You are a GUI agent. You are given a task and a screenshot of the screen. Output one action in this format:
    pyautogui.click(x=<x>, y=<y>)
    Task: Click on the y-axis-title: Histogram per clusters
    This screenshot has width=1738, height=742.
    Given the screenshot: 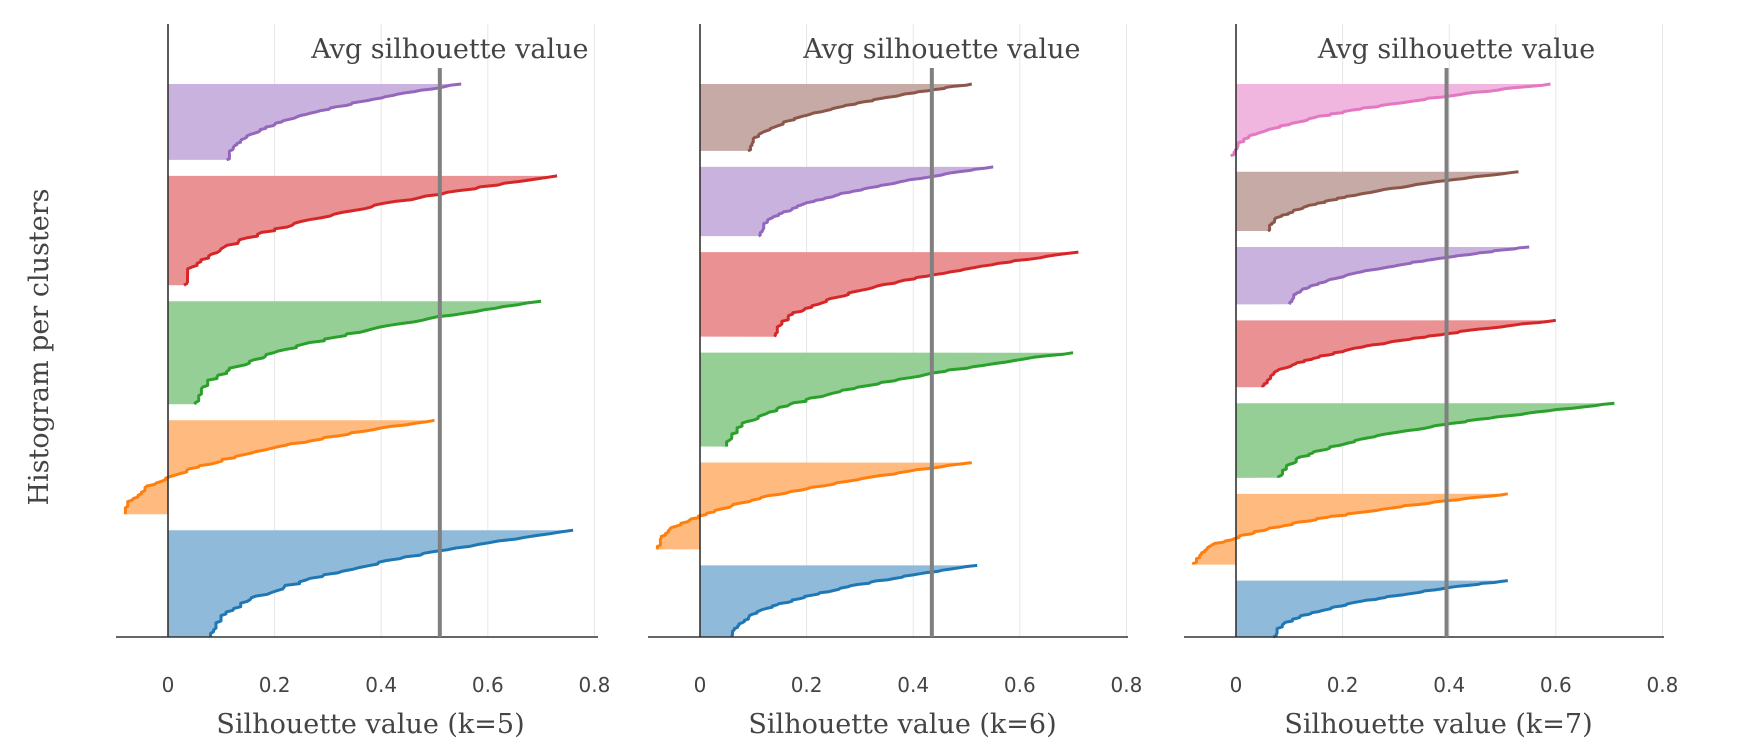 What is the action you would take?
    pyautogui.click(x=39, y=347)
    